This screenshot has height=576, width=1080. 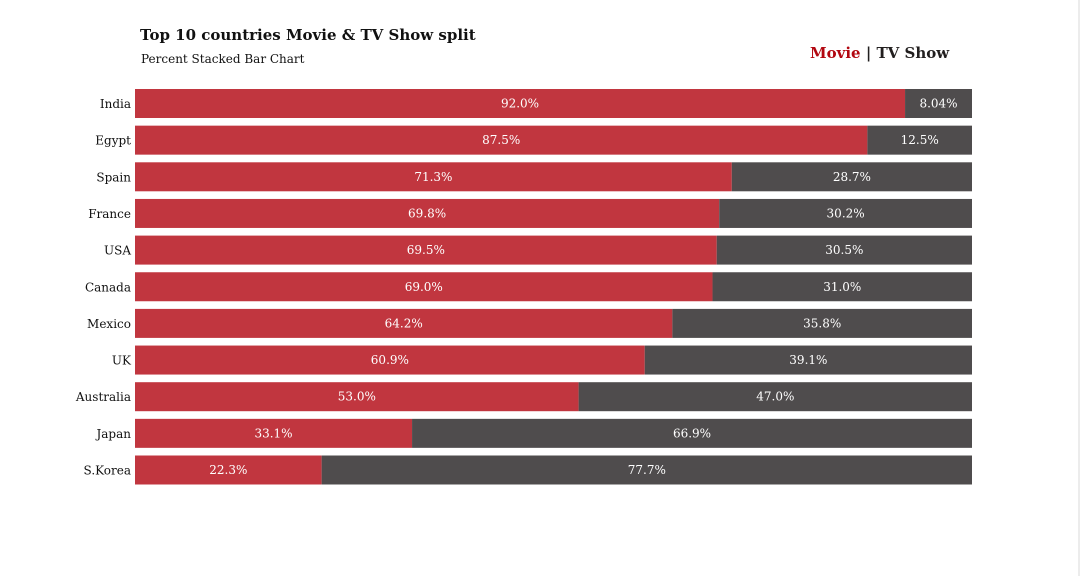 What do you see at coordinates (103, 397) in the screenshot?
I see `y-tick-label: Australia` at bounding box center [103, 397].